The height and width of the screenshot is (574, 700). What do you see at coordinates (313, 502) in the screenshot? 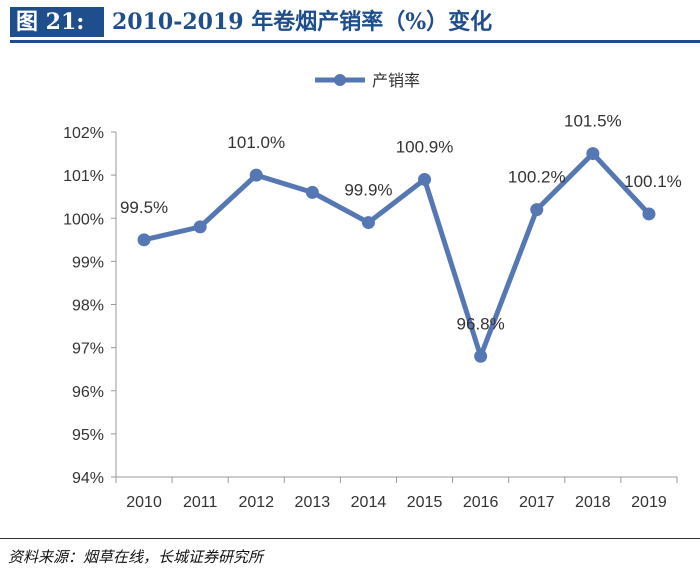
I see `x-tick-label: 2013` at bounding box center [313, 502].